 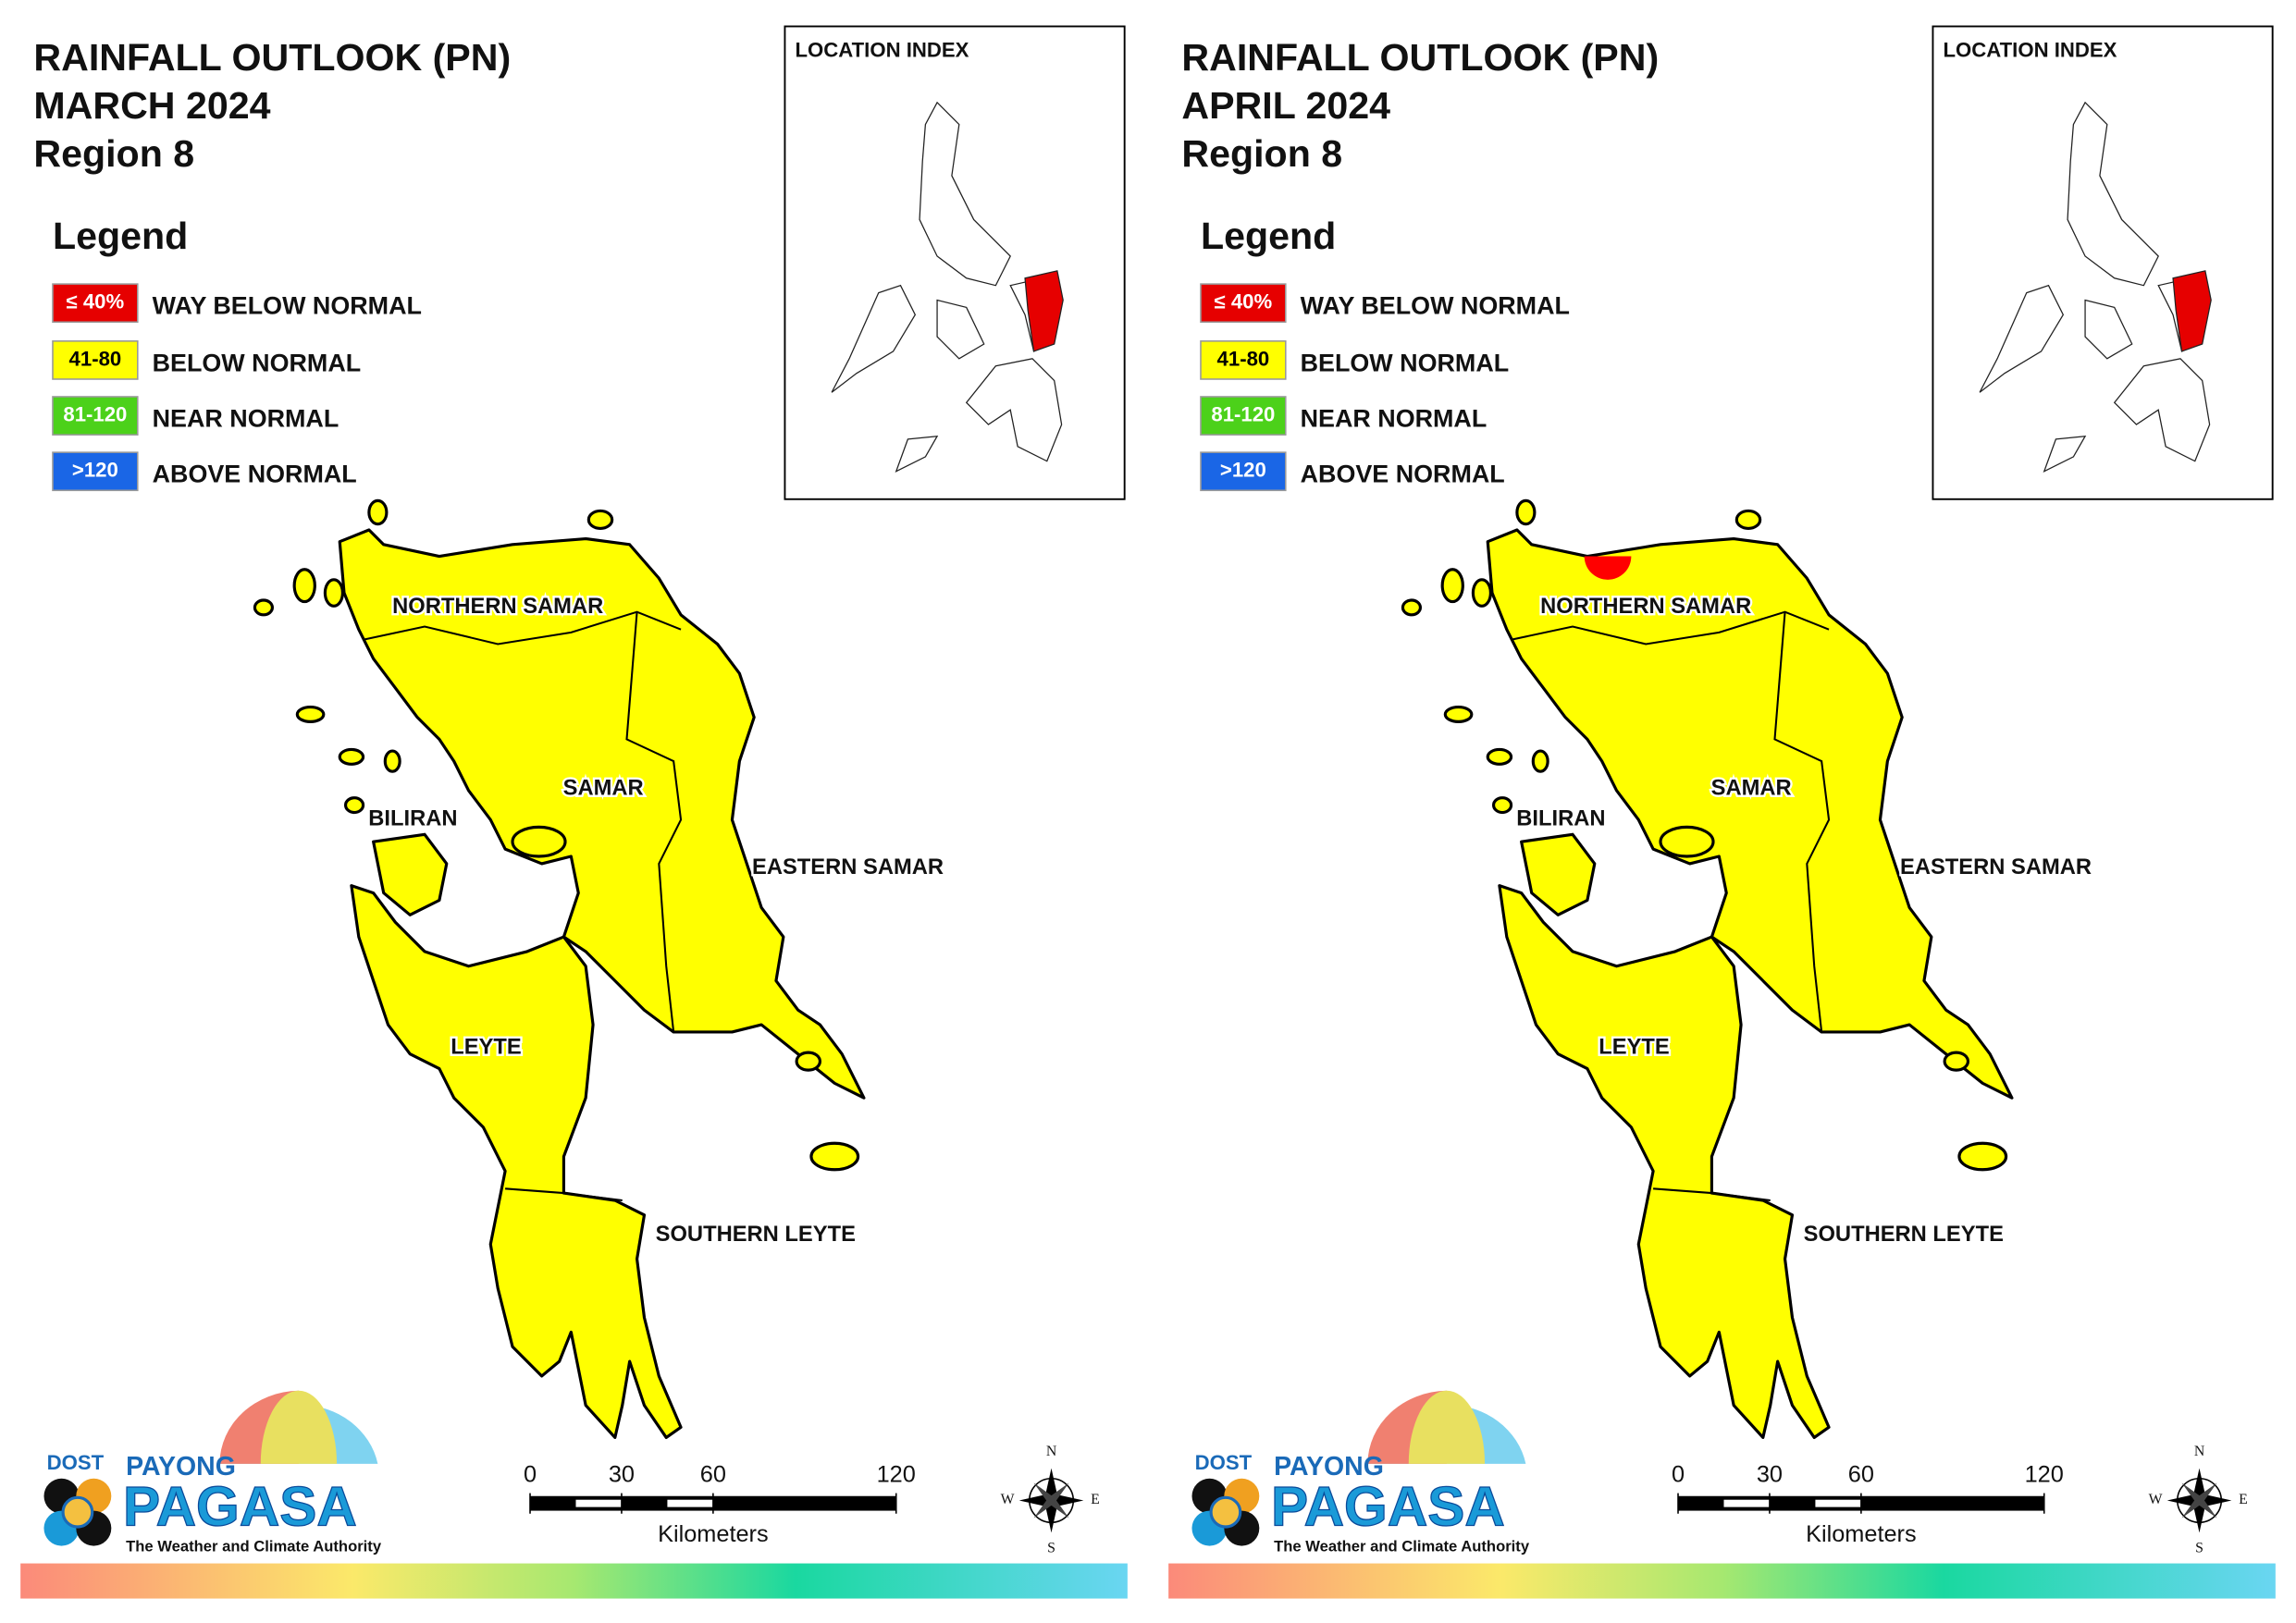 What do you see at coordinates (181, 1467) in the screenshot?
I see `logo-brand-top: PAYONG` at bounding box center [181, 1467].